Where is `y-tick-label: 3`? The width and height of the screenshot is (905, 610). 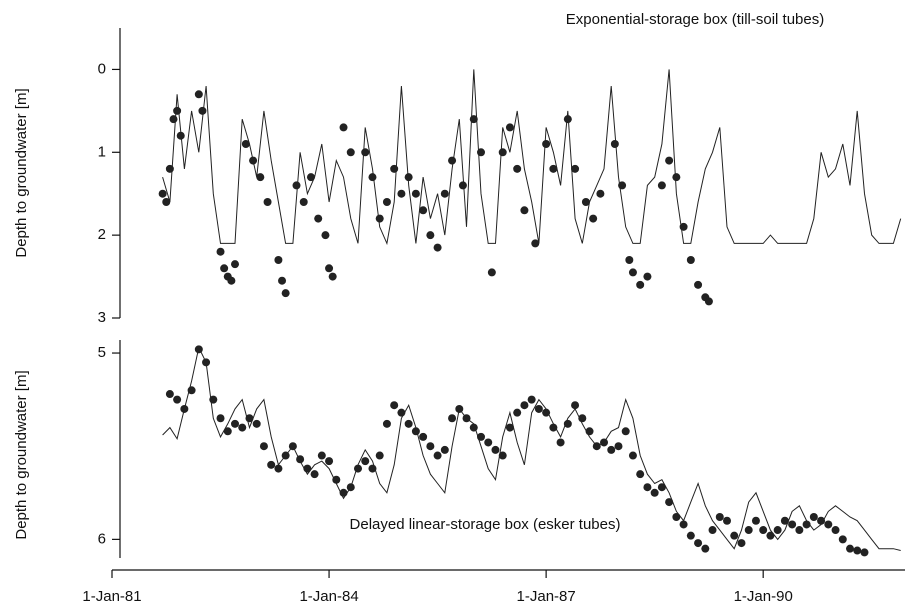
y-tick-label: 3 is located at coordinates (102, 317).